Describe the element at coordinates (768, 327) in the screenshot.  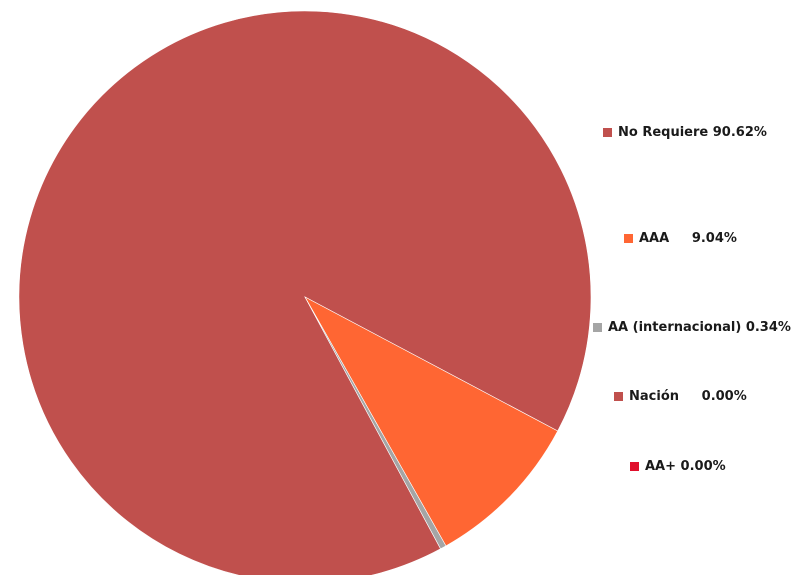
I see `legend-value: 0.34%` at that location.